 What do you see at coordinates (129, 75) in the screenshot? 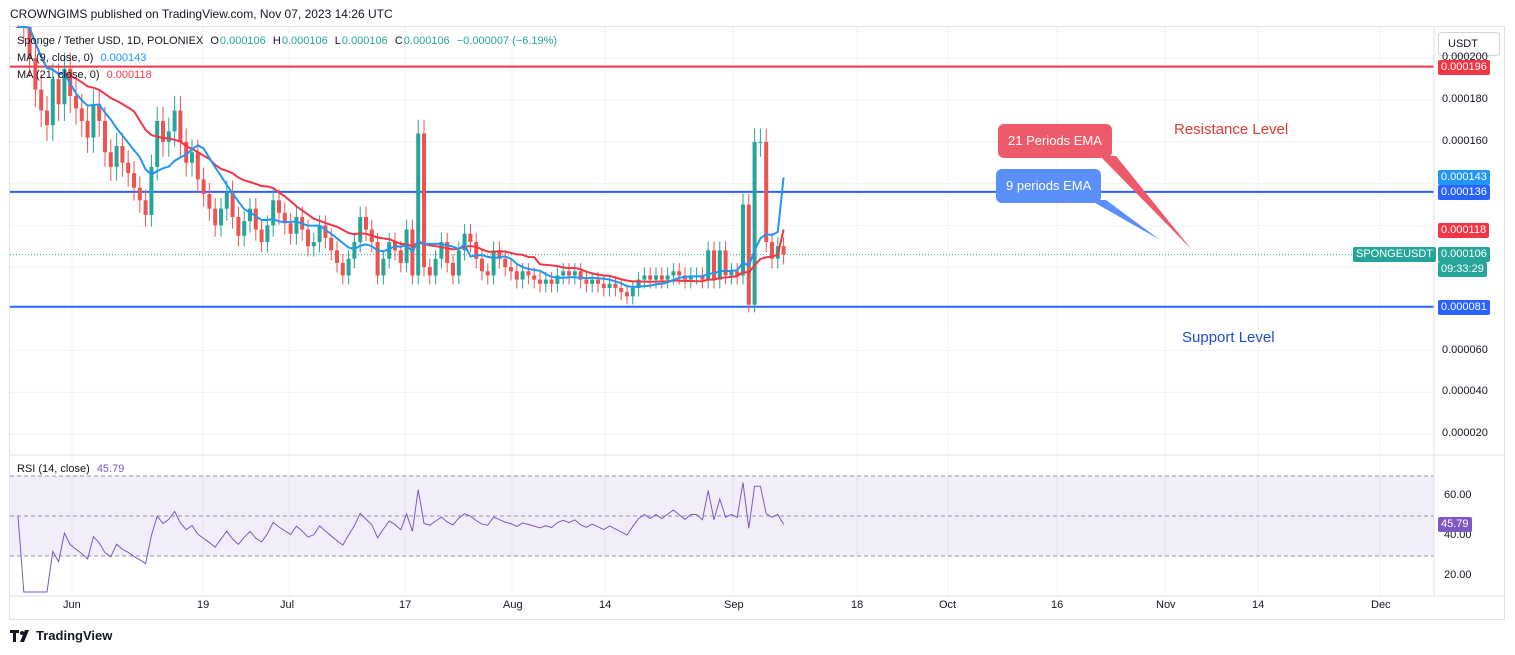
I see `legend-ma21-value: 0.000118` at bounding box center [129, 75].